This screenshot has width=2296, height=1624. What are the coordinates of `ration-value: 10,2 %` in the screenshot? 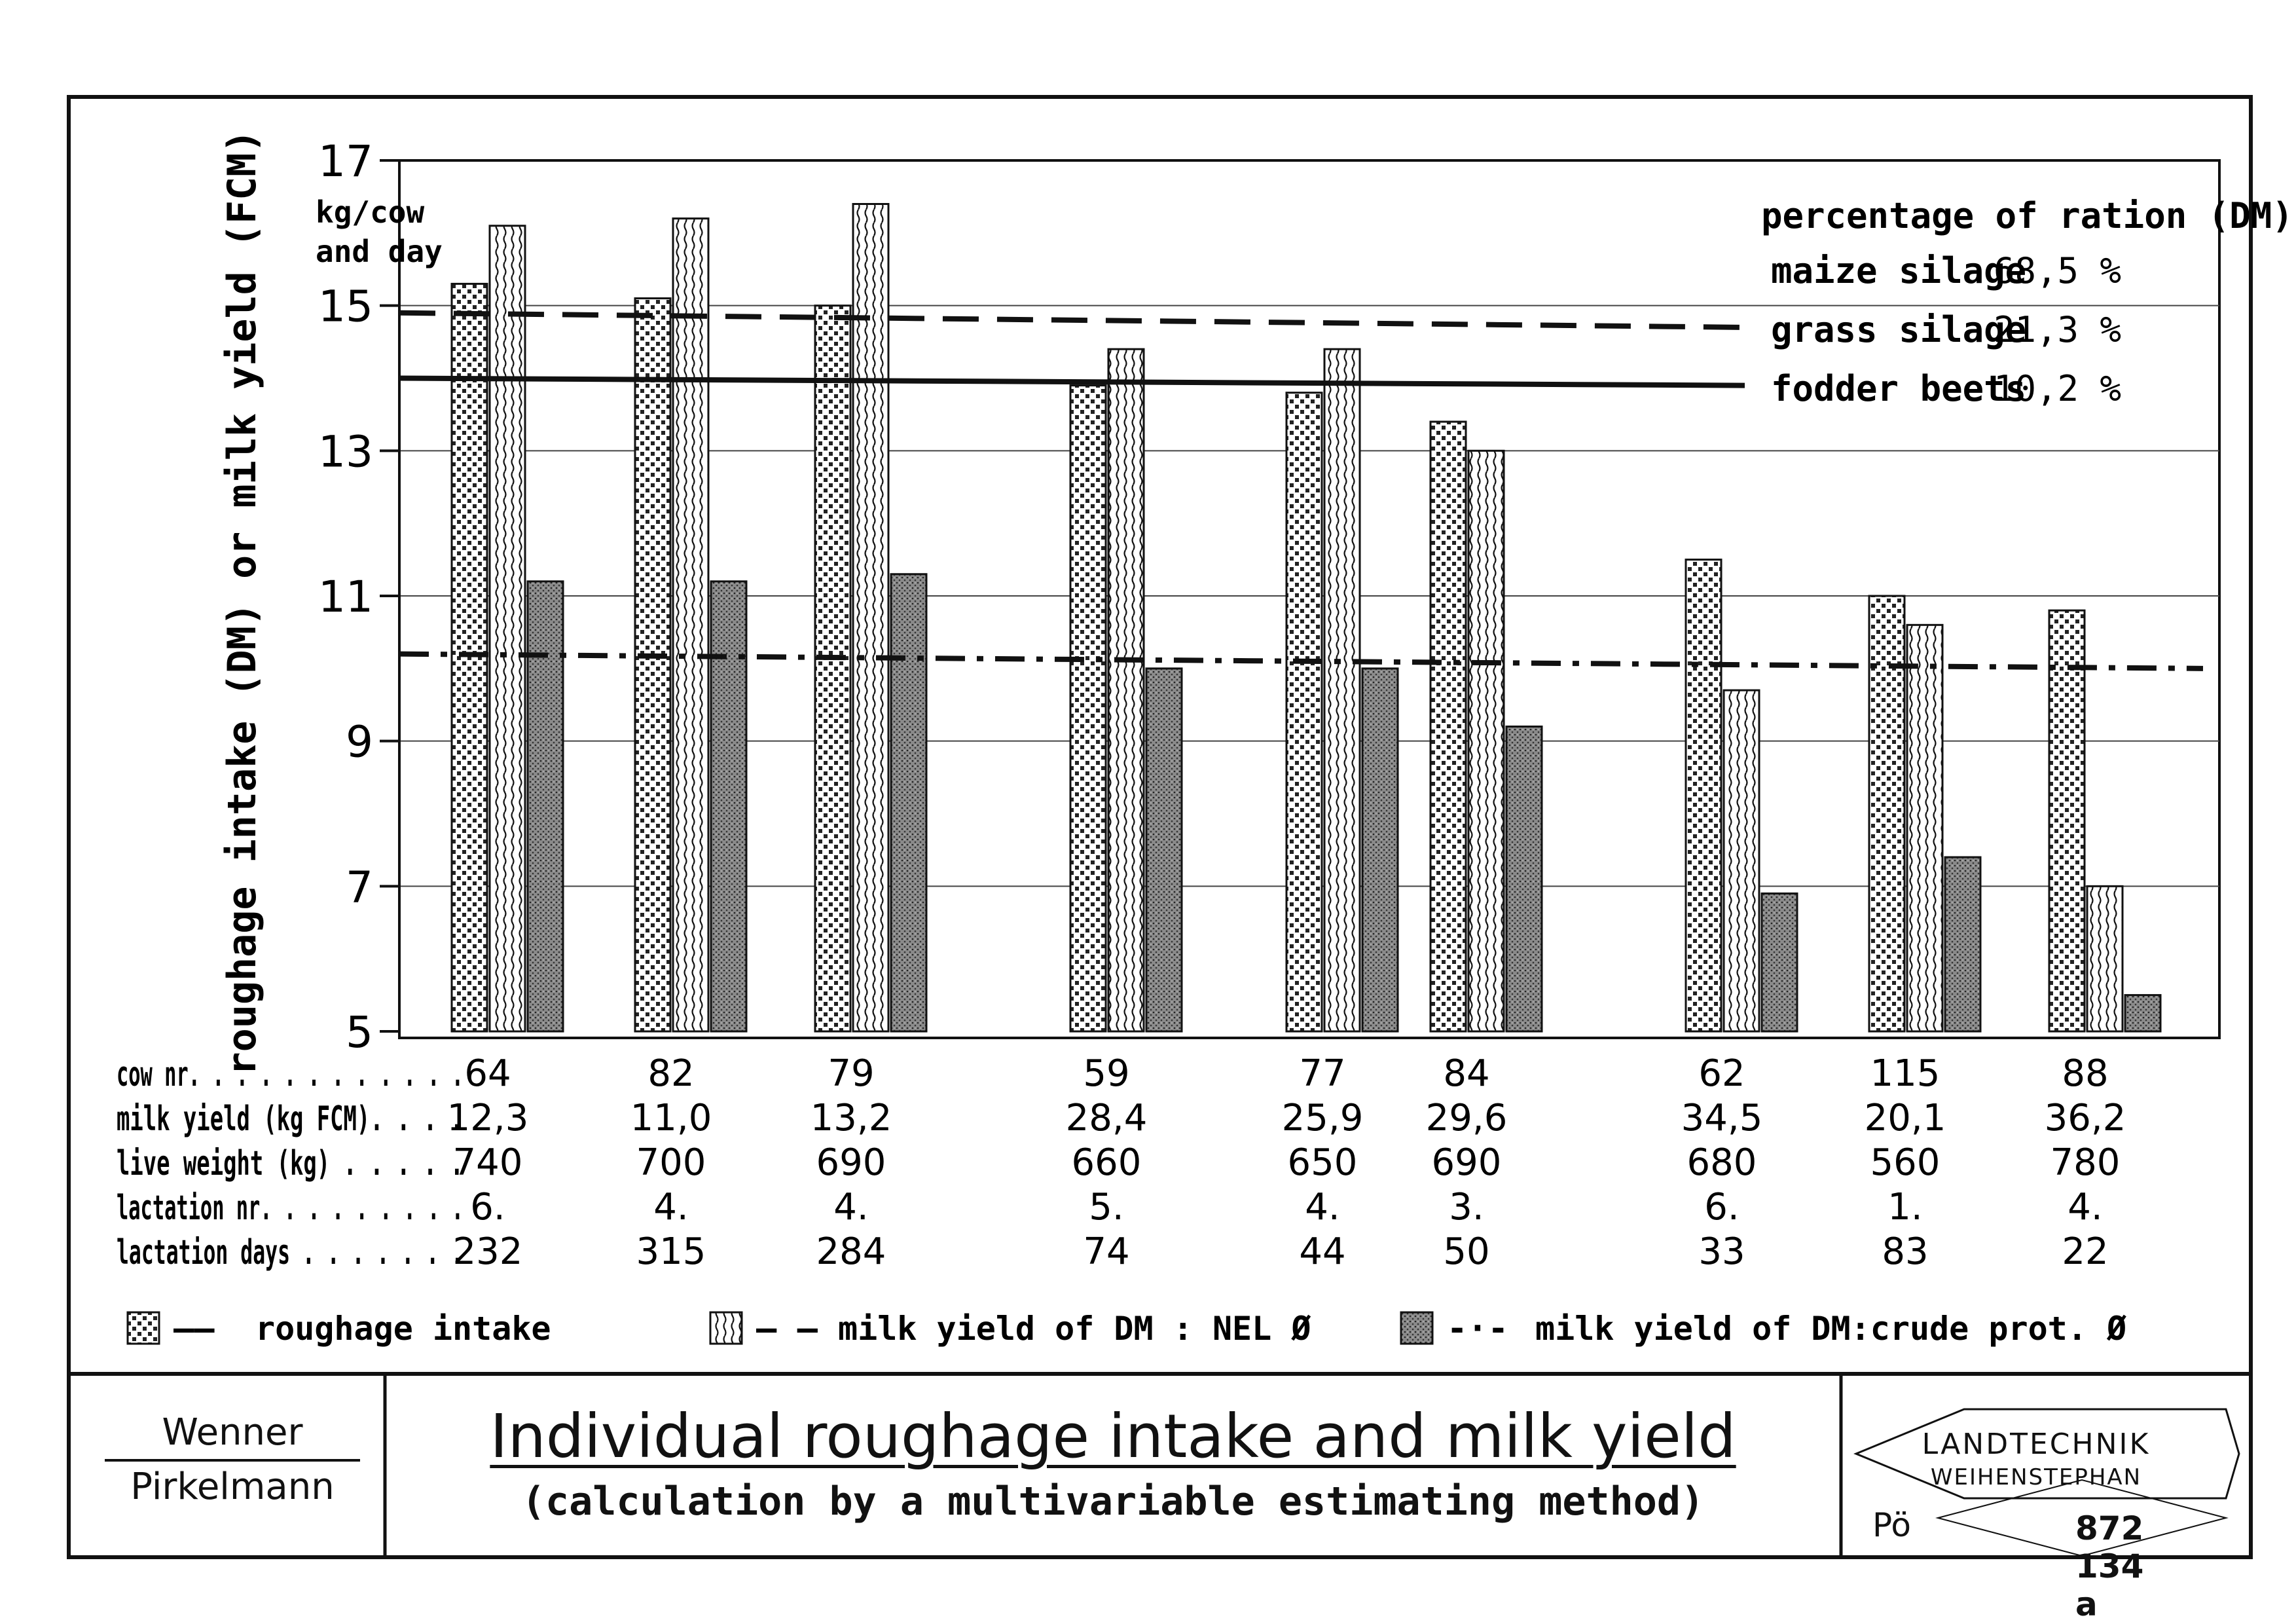 It's located at (2057, 388).